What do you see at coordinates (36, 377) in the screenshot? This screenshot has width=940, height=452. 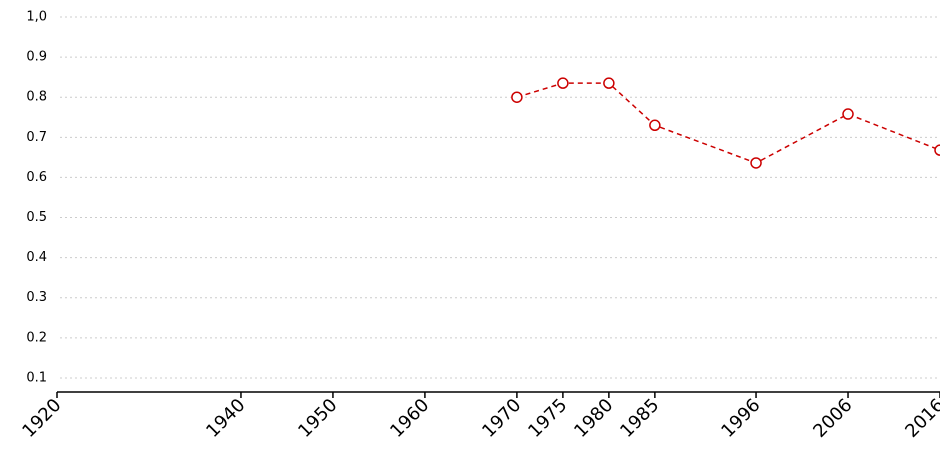 I see `y-tick-label: 0.1` at bounding box center [36, 377].